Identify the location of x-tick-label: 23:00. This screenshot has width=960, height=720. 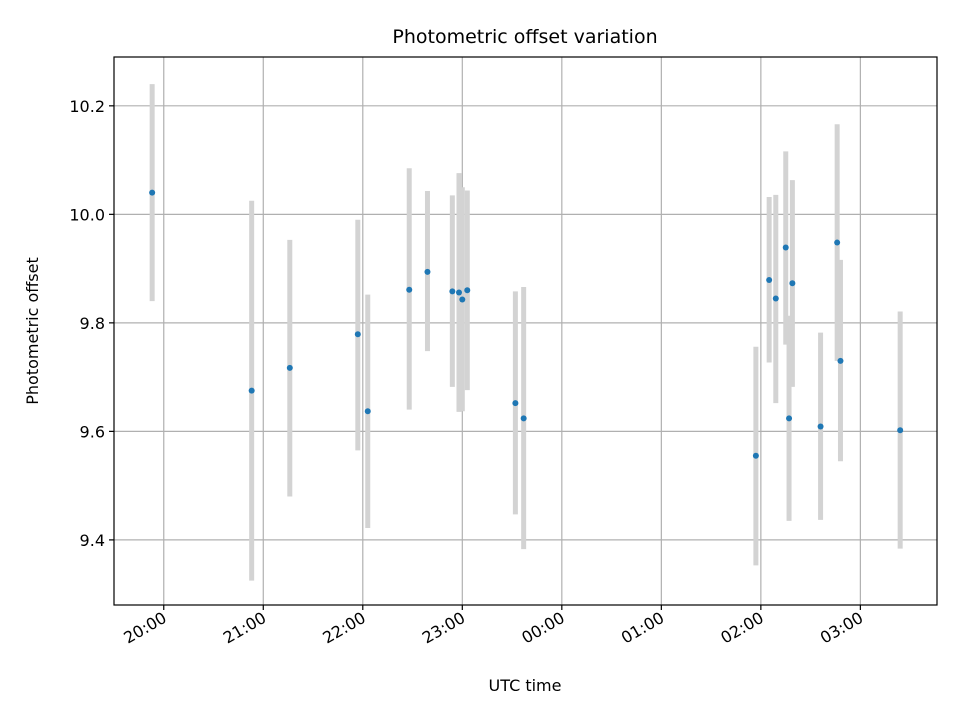
(443, 628).